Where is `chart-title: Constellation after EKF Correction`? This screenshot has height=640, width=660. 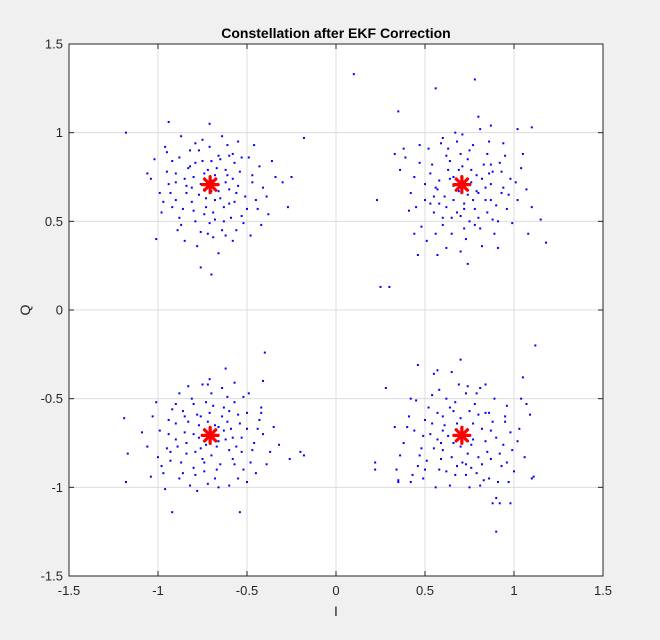
chart-title: Constellation after EKF Correction is located at coordinates (335, 33).